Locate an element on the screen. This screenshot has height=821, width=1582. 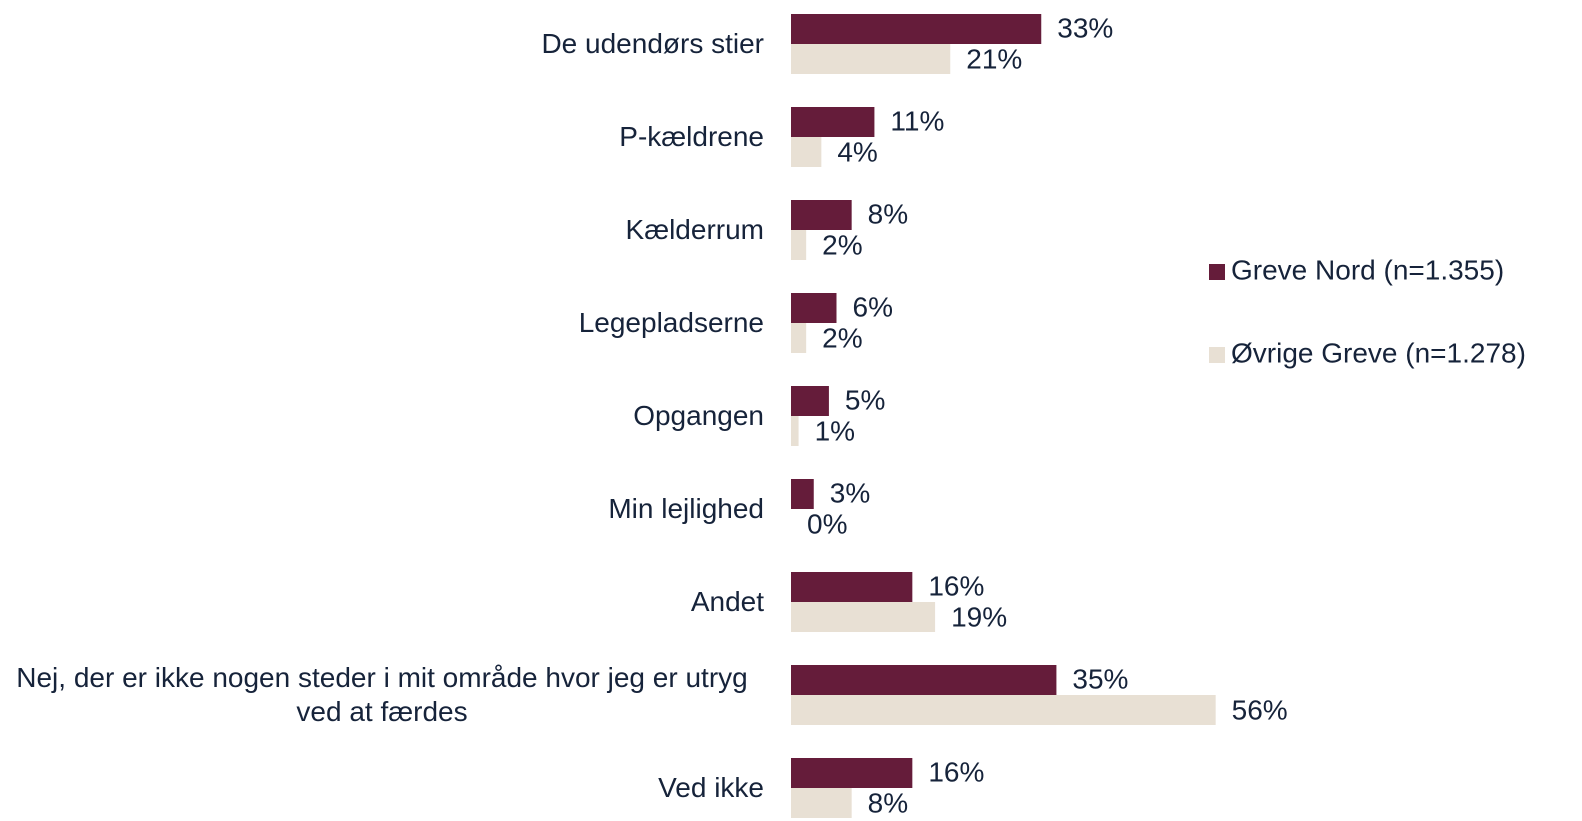
category-text: Opgangen is located at coordinates (698, 415).